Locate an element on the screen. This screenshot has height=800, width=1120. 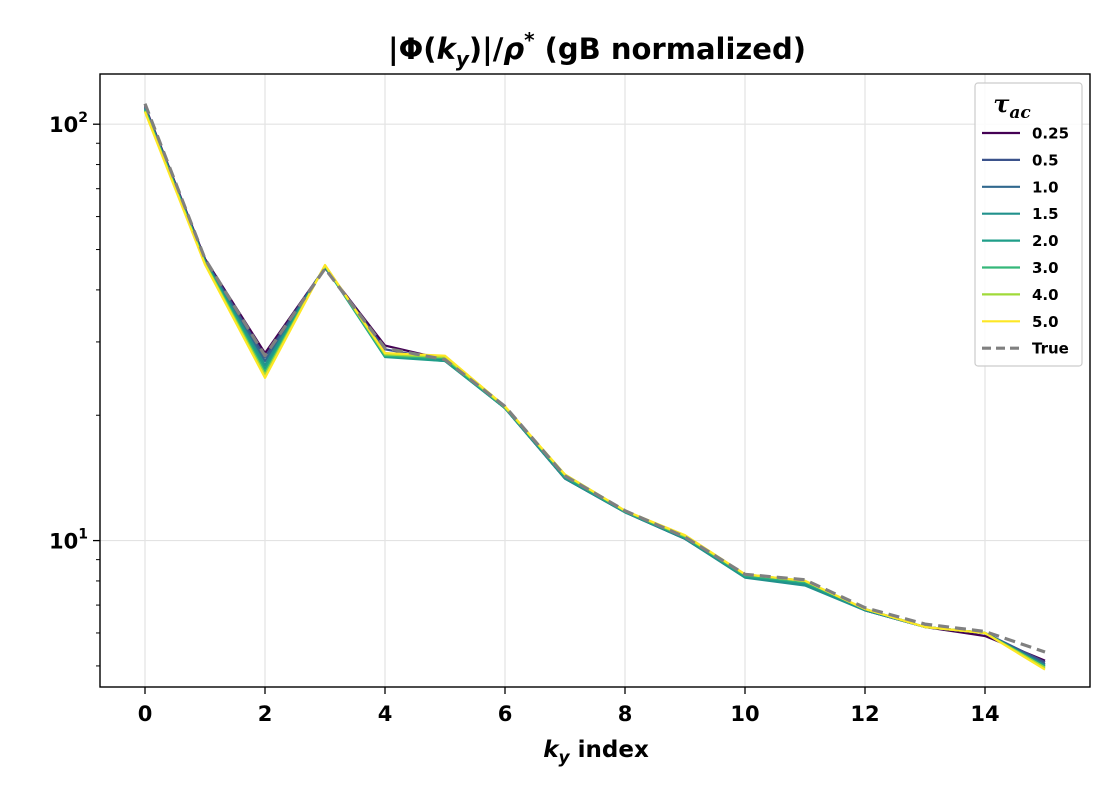
x-tick-label: 4 is located at coordinates (385, 714).